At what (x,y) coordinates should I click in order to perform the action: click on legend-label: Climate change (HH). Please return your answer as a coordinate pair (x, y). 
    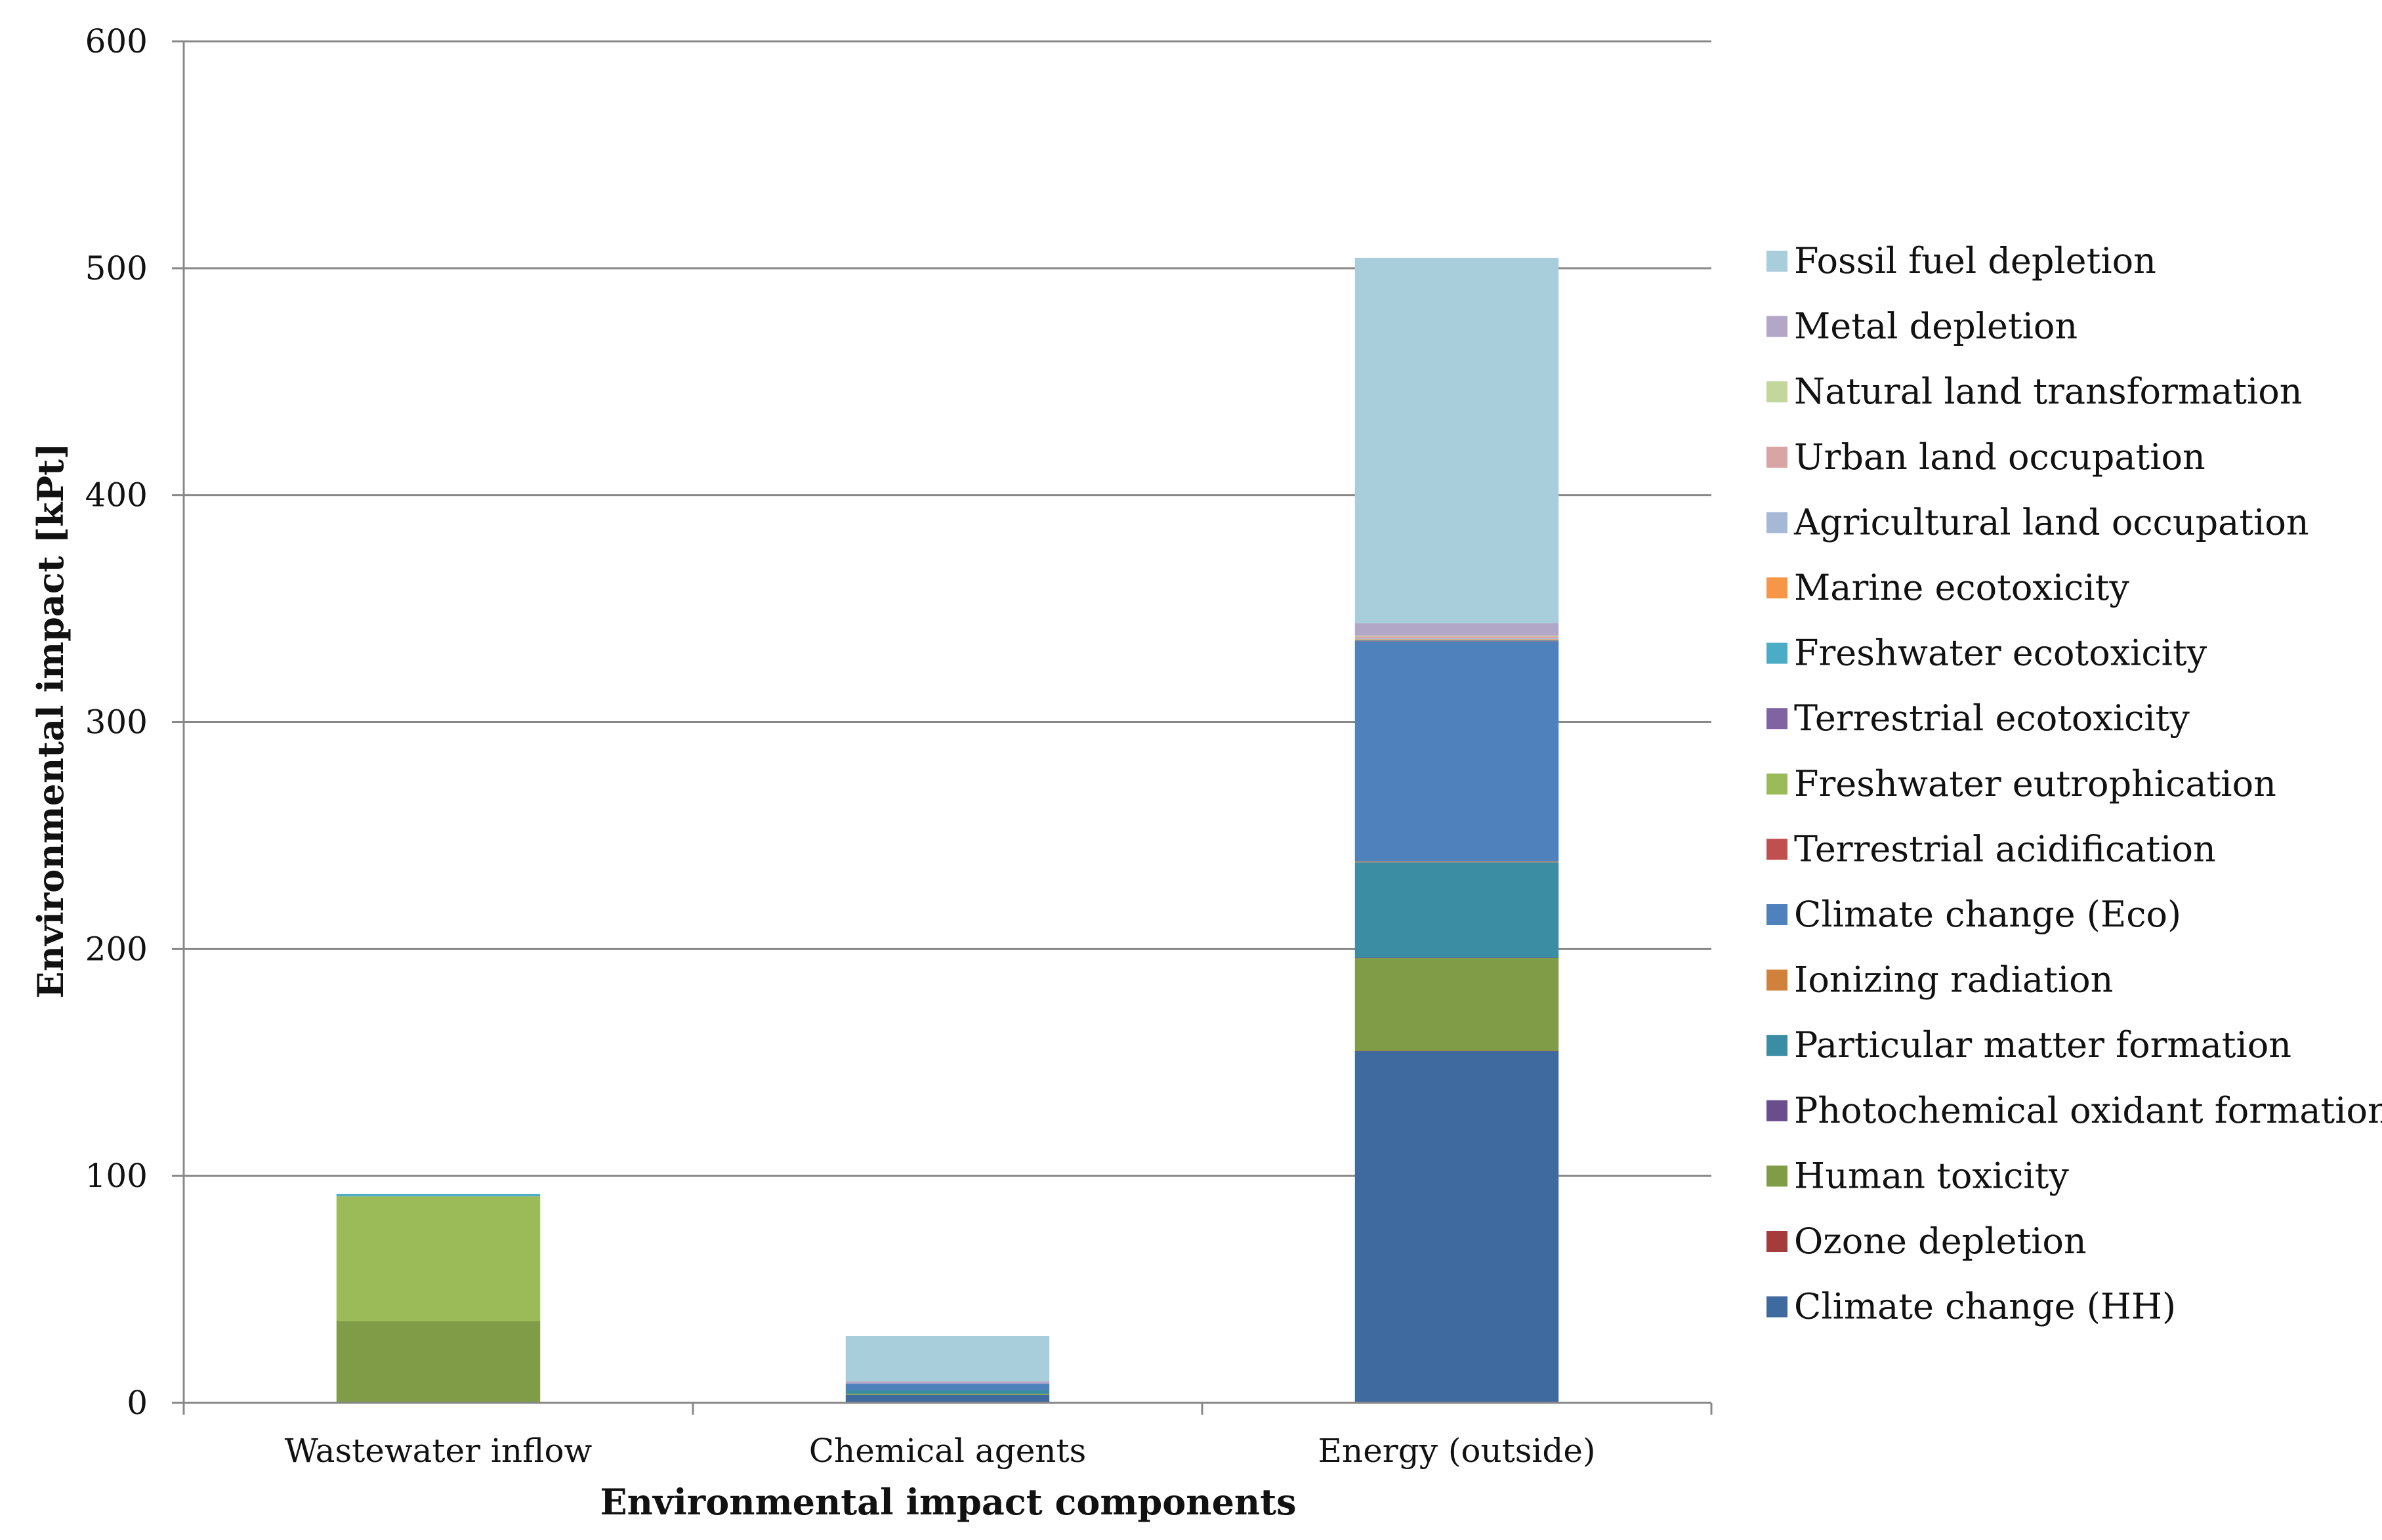
    Looking at the image, I should click on (1985, 1306).